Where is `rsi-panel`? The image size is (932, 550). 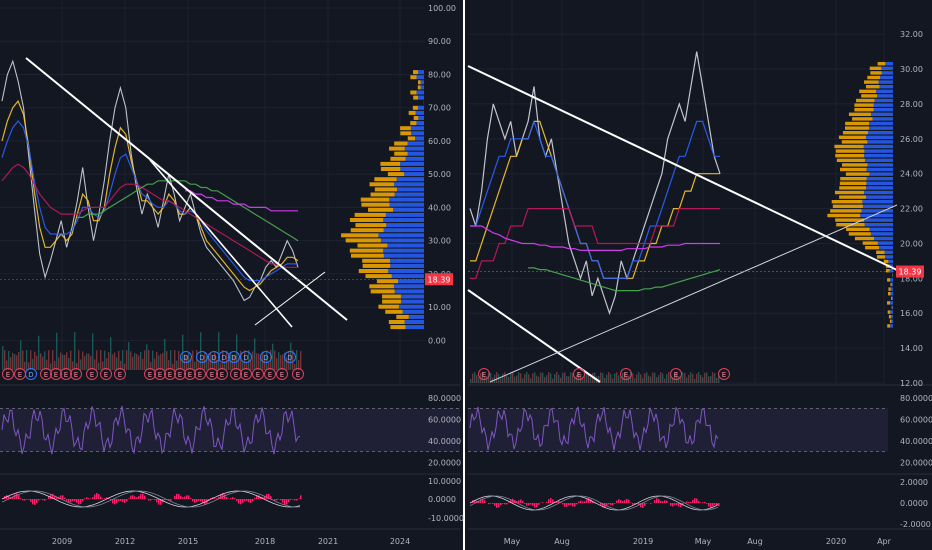 rsi-panel is located at coordinates (444, 430).